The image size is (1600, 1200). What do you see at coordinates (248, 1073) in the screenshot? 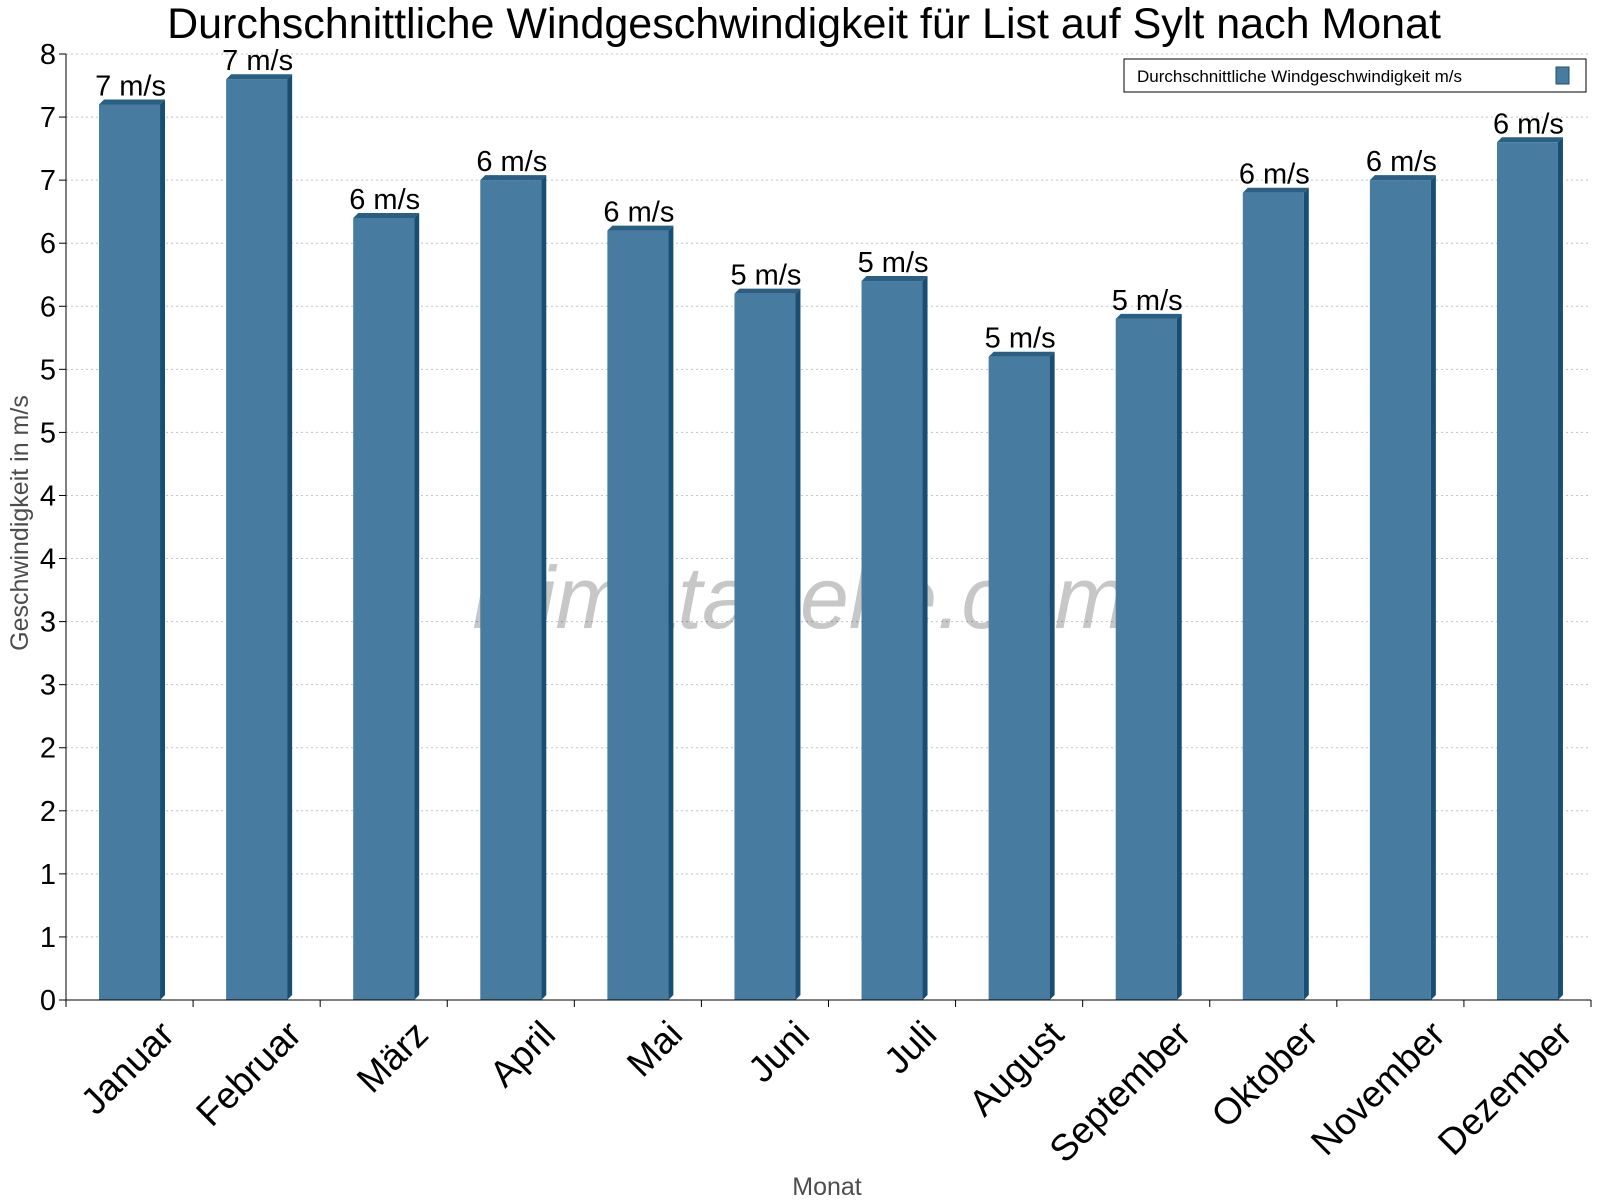
I see `x-tick-label: Februar` at bounding box center [248, 1073].